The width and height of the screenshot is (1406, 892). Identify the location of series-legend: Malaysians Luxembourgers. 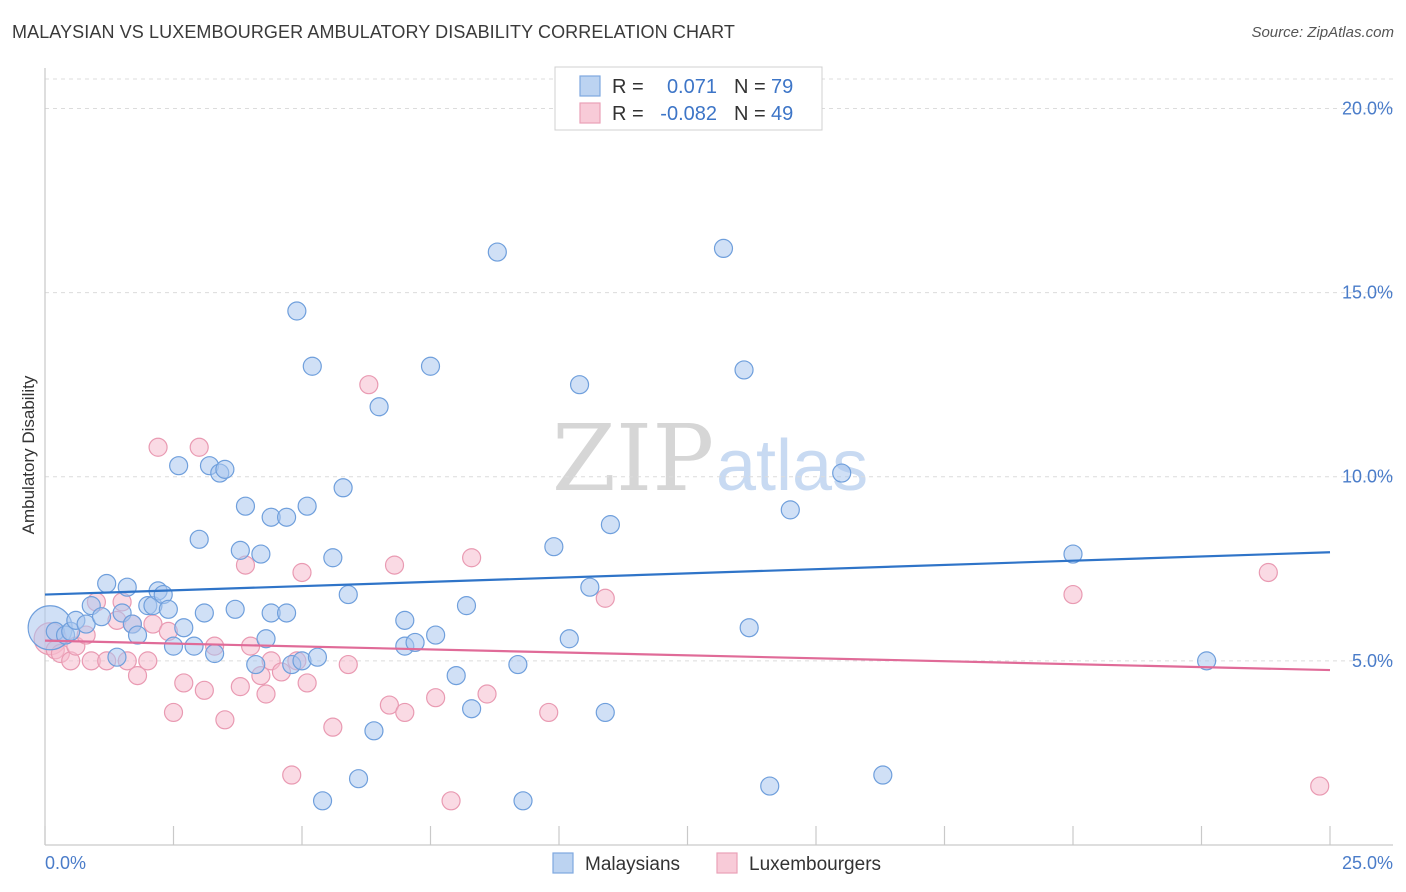
(716, 863).